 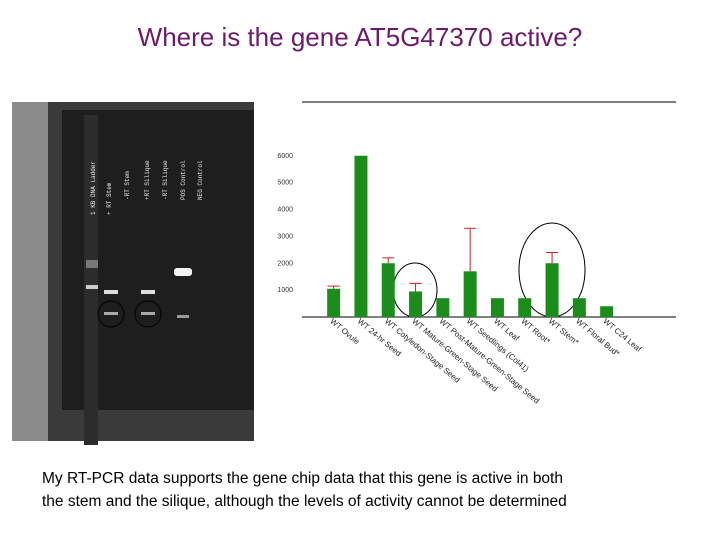 What do you see at coordinates (360, 37) in the screenshot?
I see `slide-title: Where is the gene AT5G47370 active?` at bounding box center [360, 37].